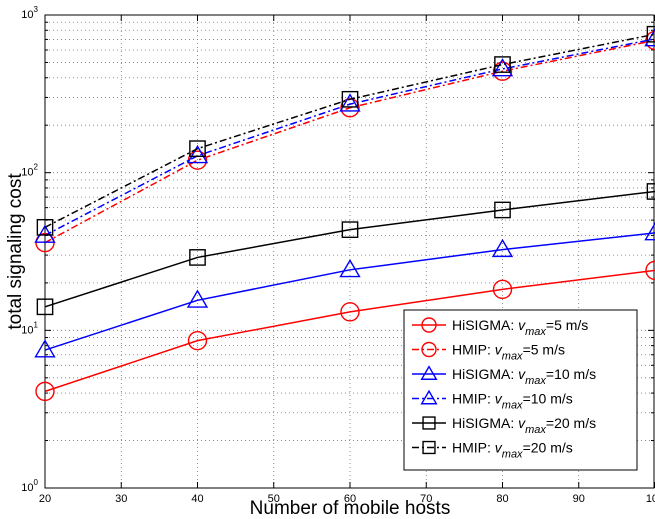  I want to click on y-tick-label: 10², so click(29, 171).